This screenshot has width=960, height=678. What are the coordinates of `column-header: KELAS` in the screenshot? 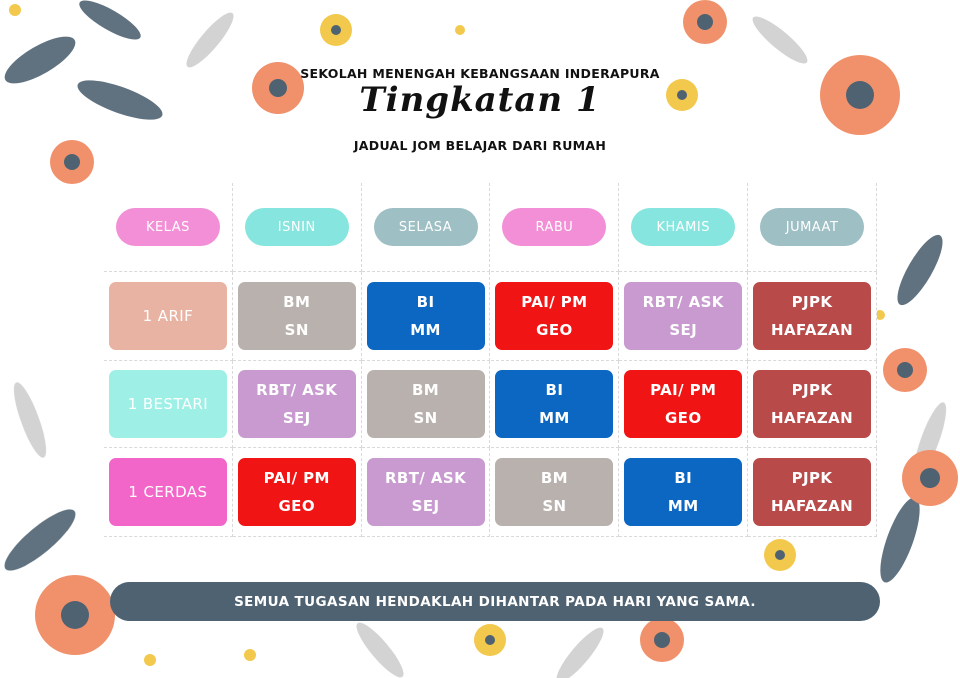 It's located at (167, 227).